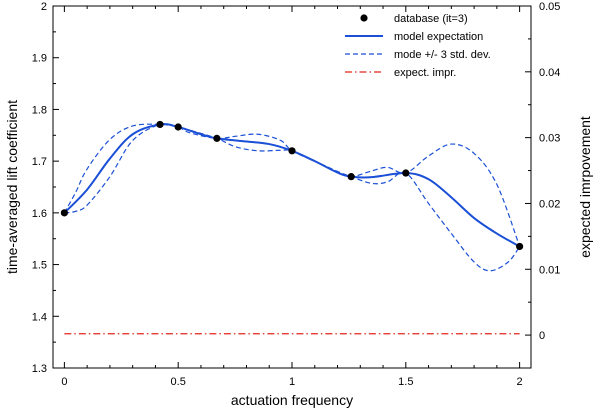  What do you see at coordinates (39, 59) in the screenshot?
I see `y-tick-label: 1.9` at bounding box center [39, 59].